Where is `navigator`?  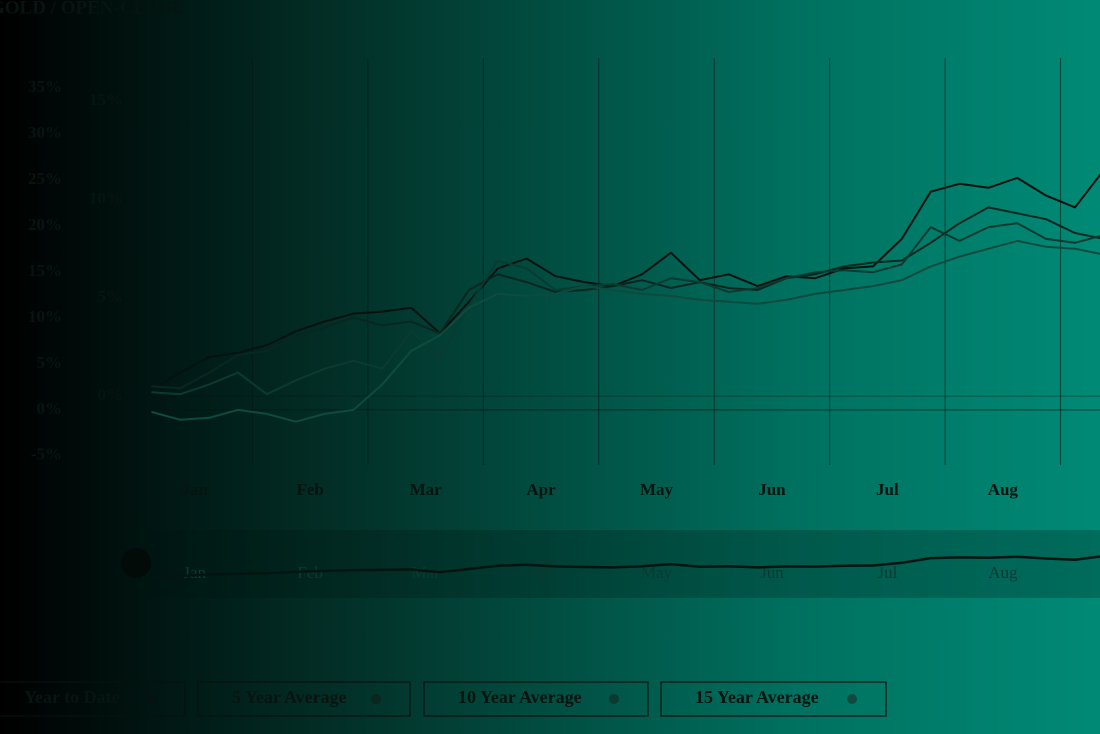
navigator is located at coordinates (618, 564).